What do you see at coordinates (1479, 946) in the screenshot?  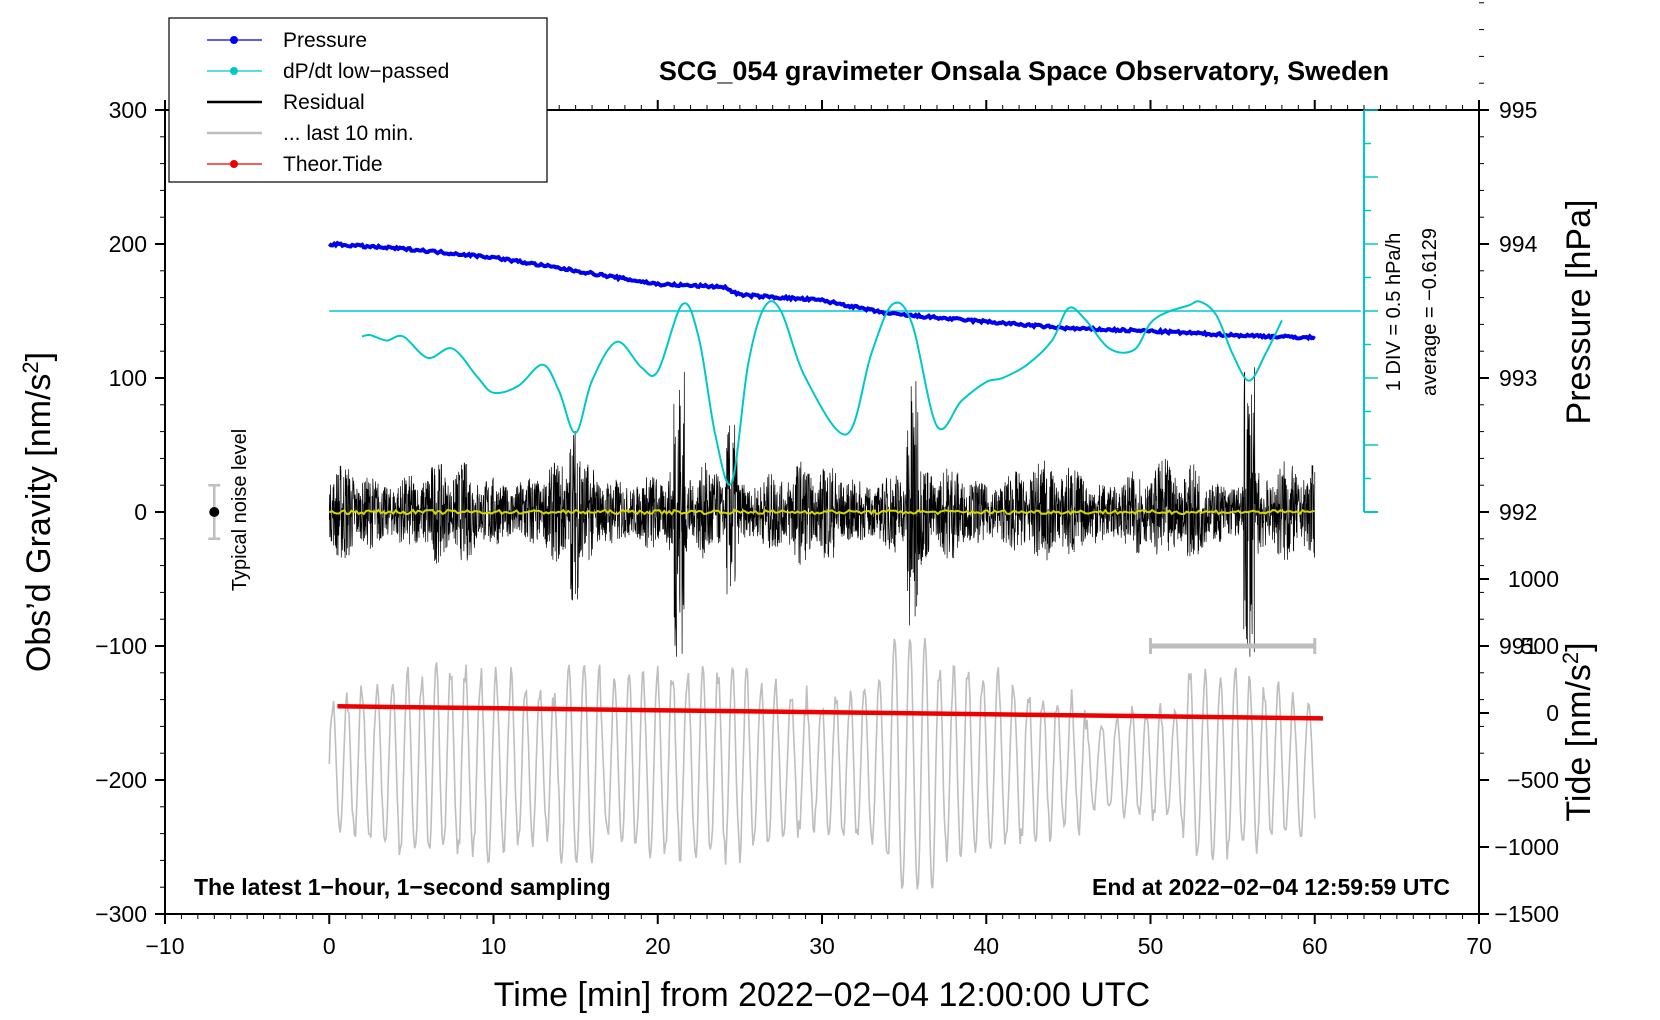 I see `x-tick-label: 70` at bounding box center [1479, 946].